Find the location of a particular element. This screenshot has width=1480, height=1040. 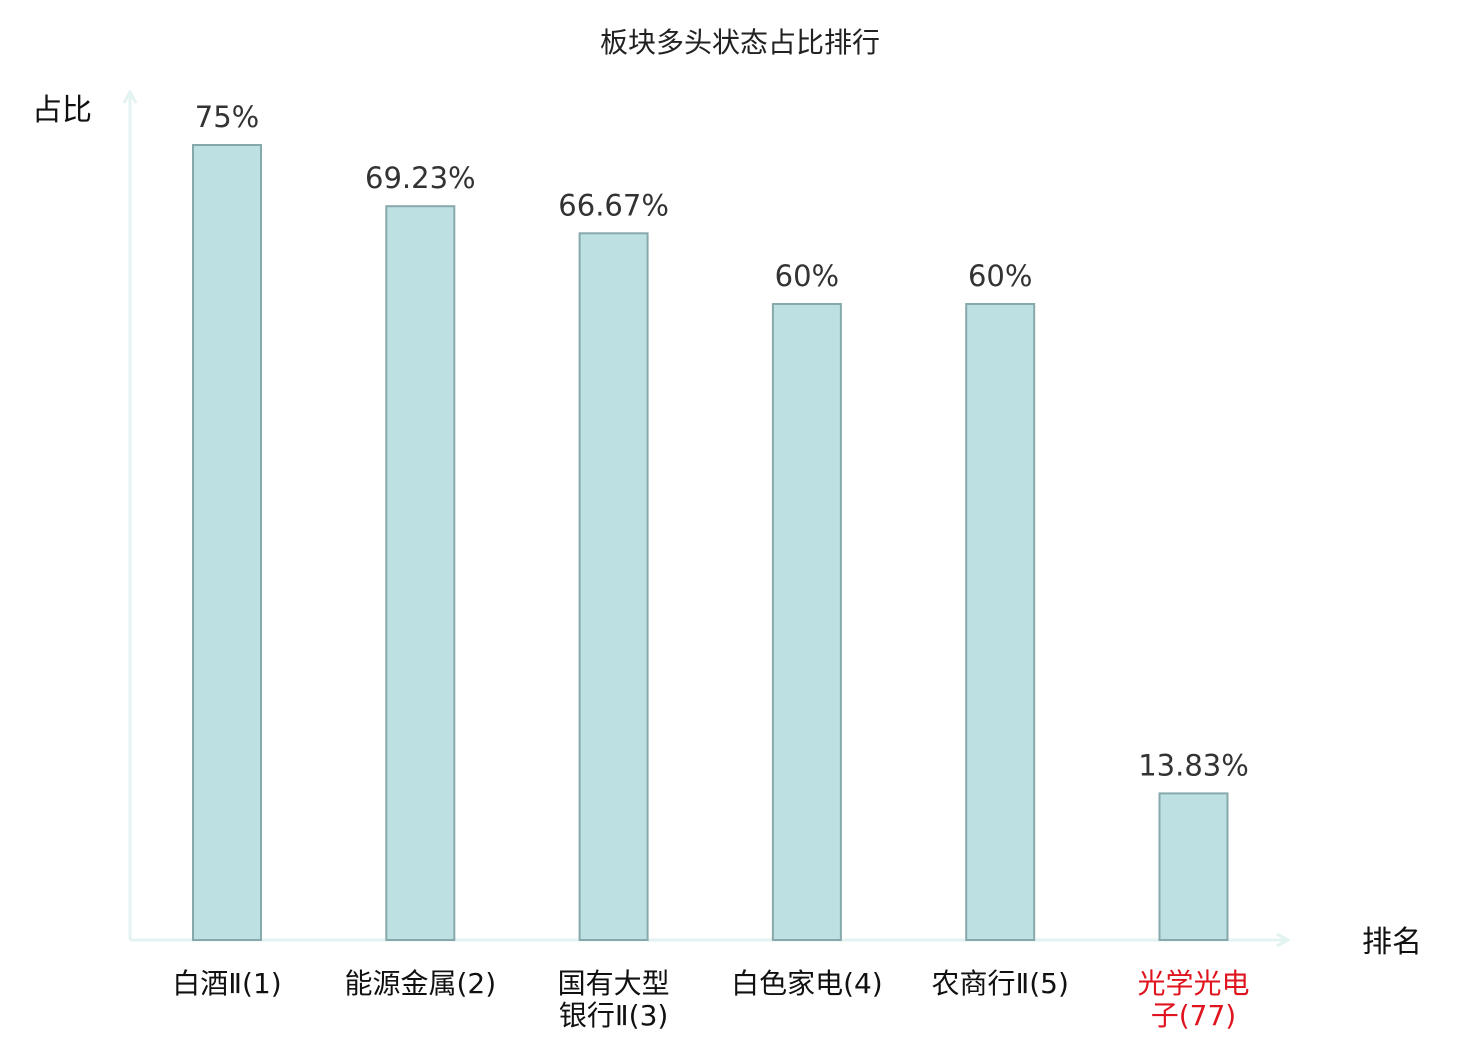

value-label-6: 13.83% is located at coordinates (1193, 765).